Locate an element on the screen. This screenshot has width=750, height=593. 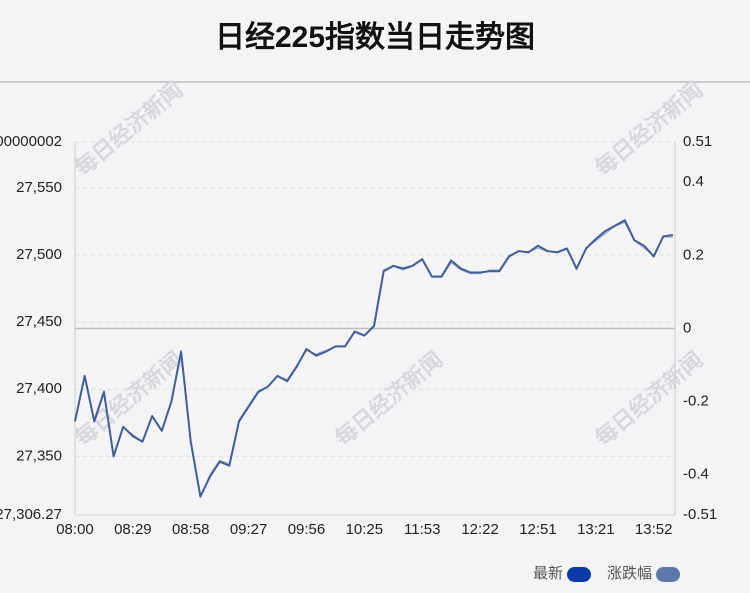
x-tick-label: 13:52 is located at coordinates (654, 529).